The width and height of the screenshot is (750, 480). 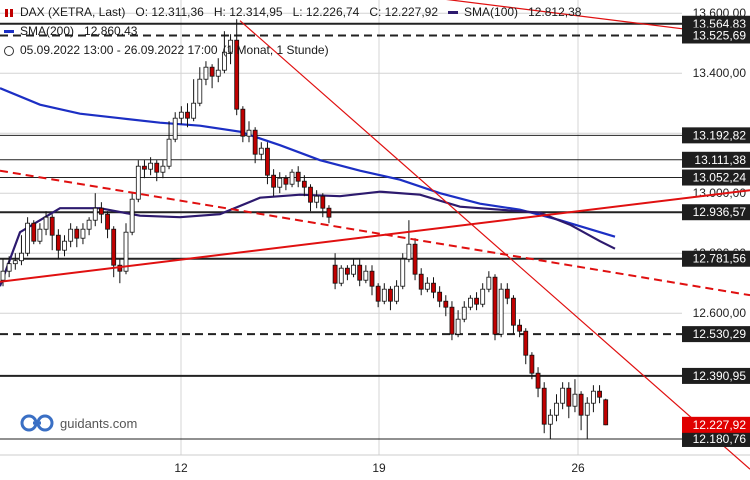 What do you see at coordinates (181, 468) in the screenshot?
I see `x-tick-label: 12` at bounding box center [181, 468].